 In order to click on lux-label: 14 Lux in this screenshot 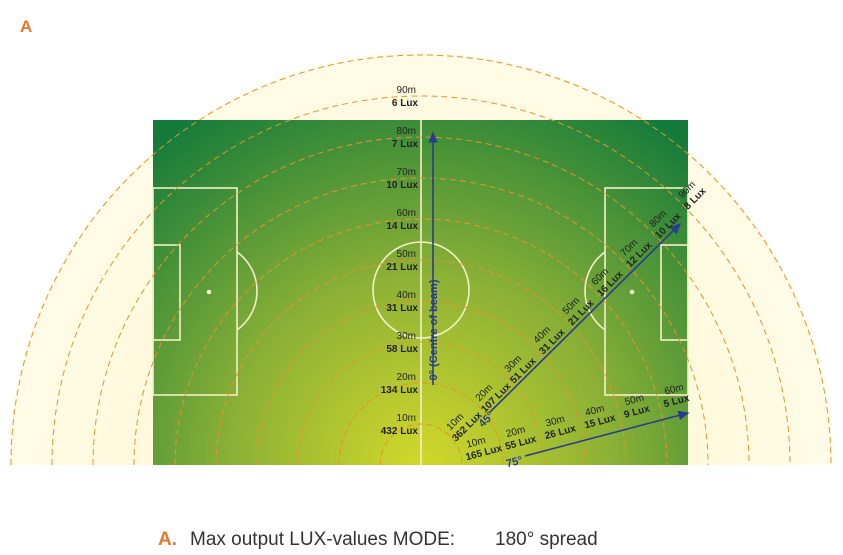, I will do `click(402, 226)`.